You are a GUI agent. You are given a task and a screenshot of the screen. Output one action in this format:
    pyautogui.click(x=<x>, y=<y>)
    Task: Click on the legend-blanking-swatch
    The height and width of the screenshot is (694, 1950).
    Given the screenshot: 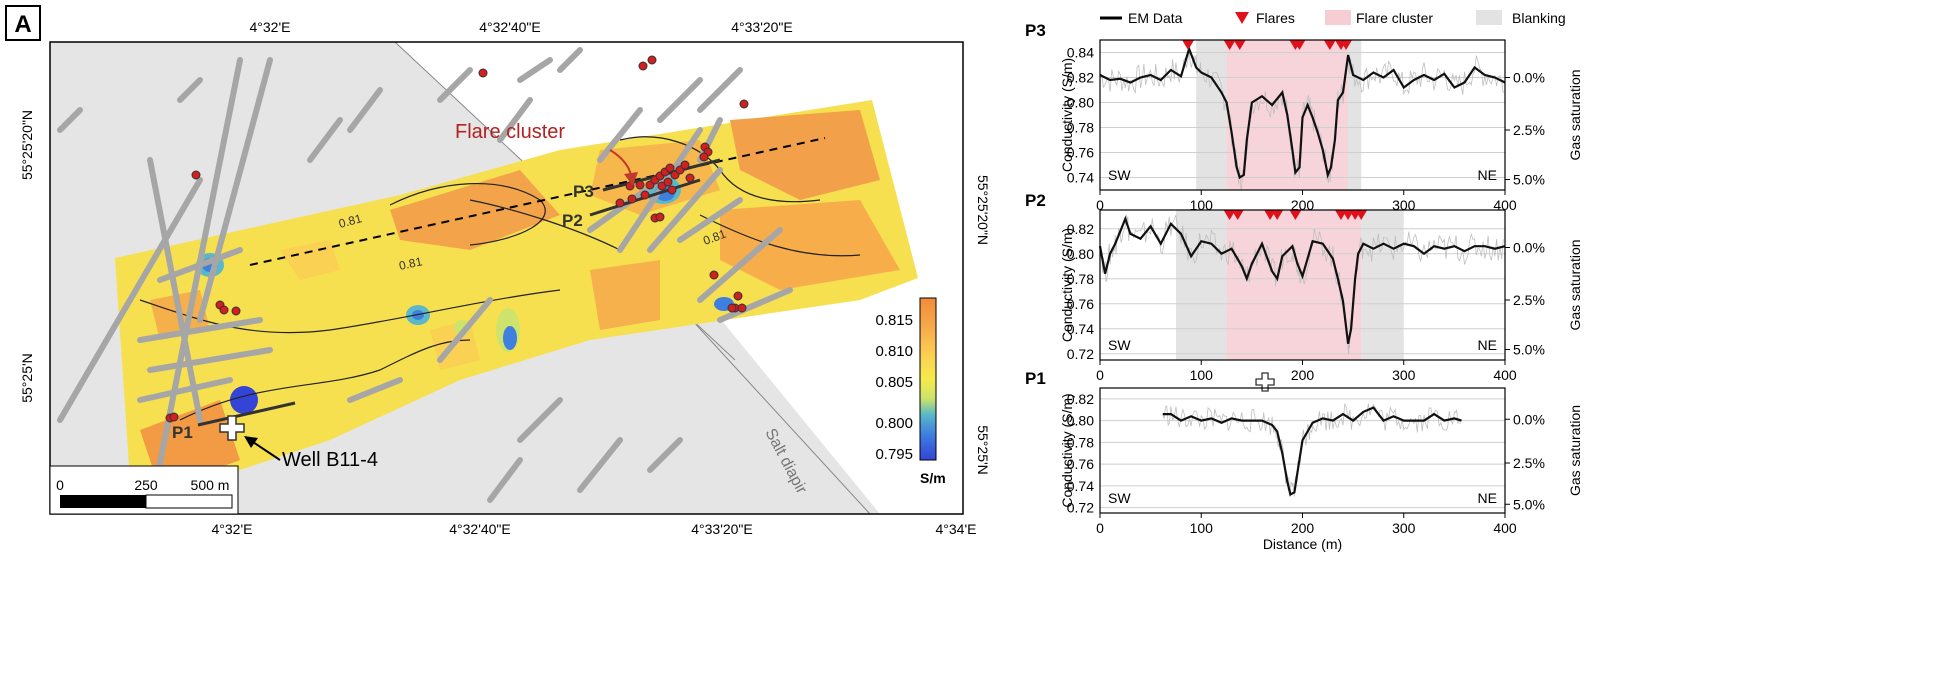 What is the action you would take?
    pyautogui.click(x=1489, y=17)
    